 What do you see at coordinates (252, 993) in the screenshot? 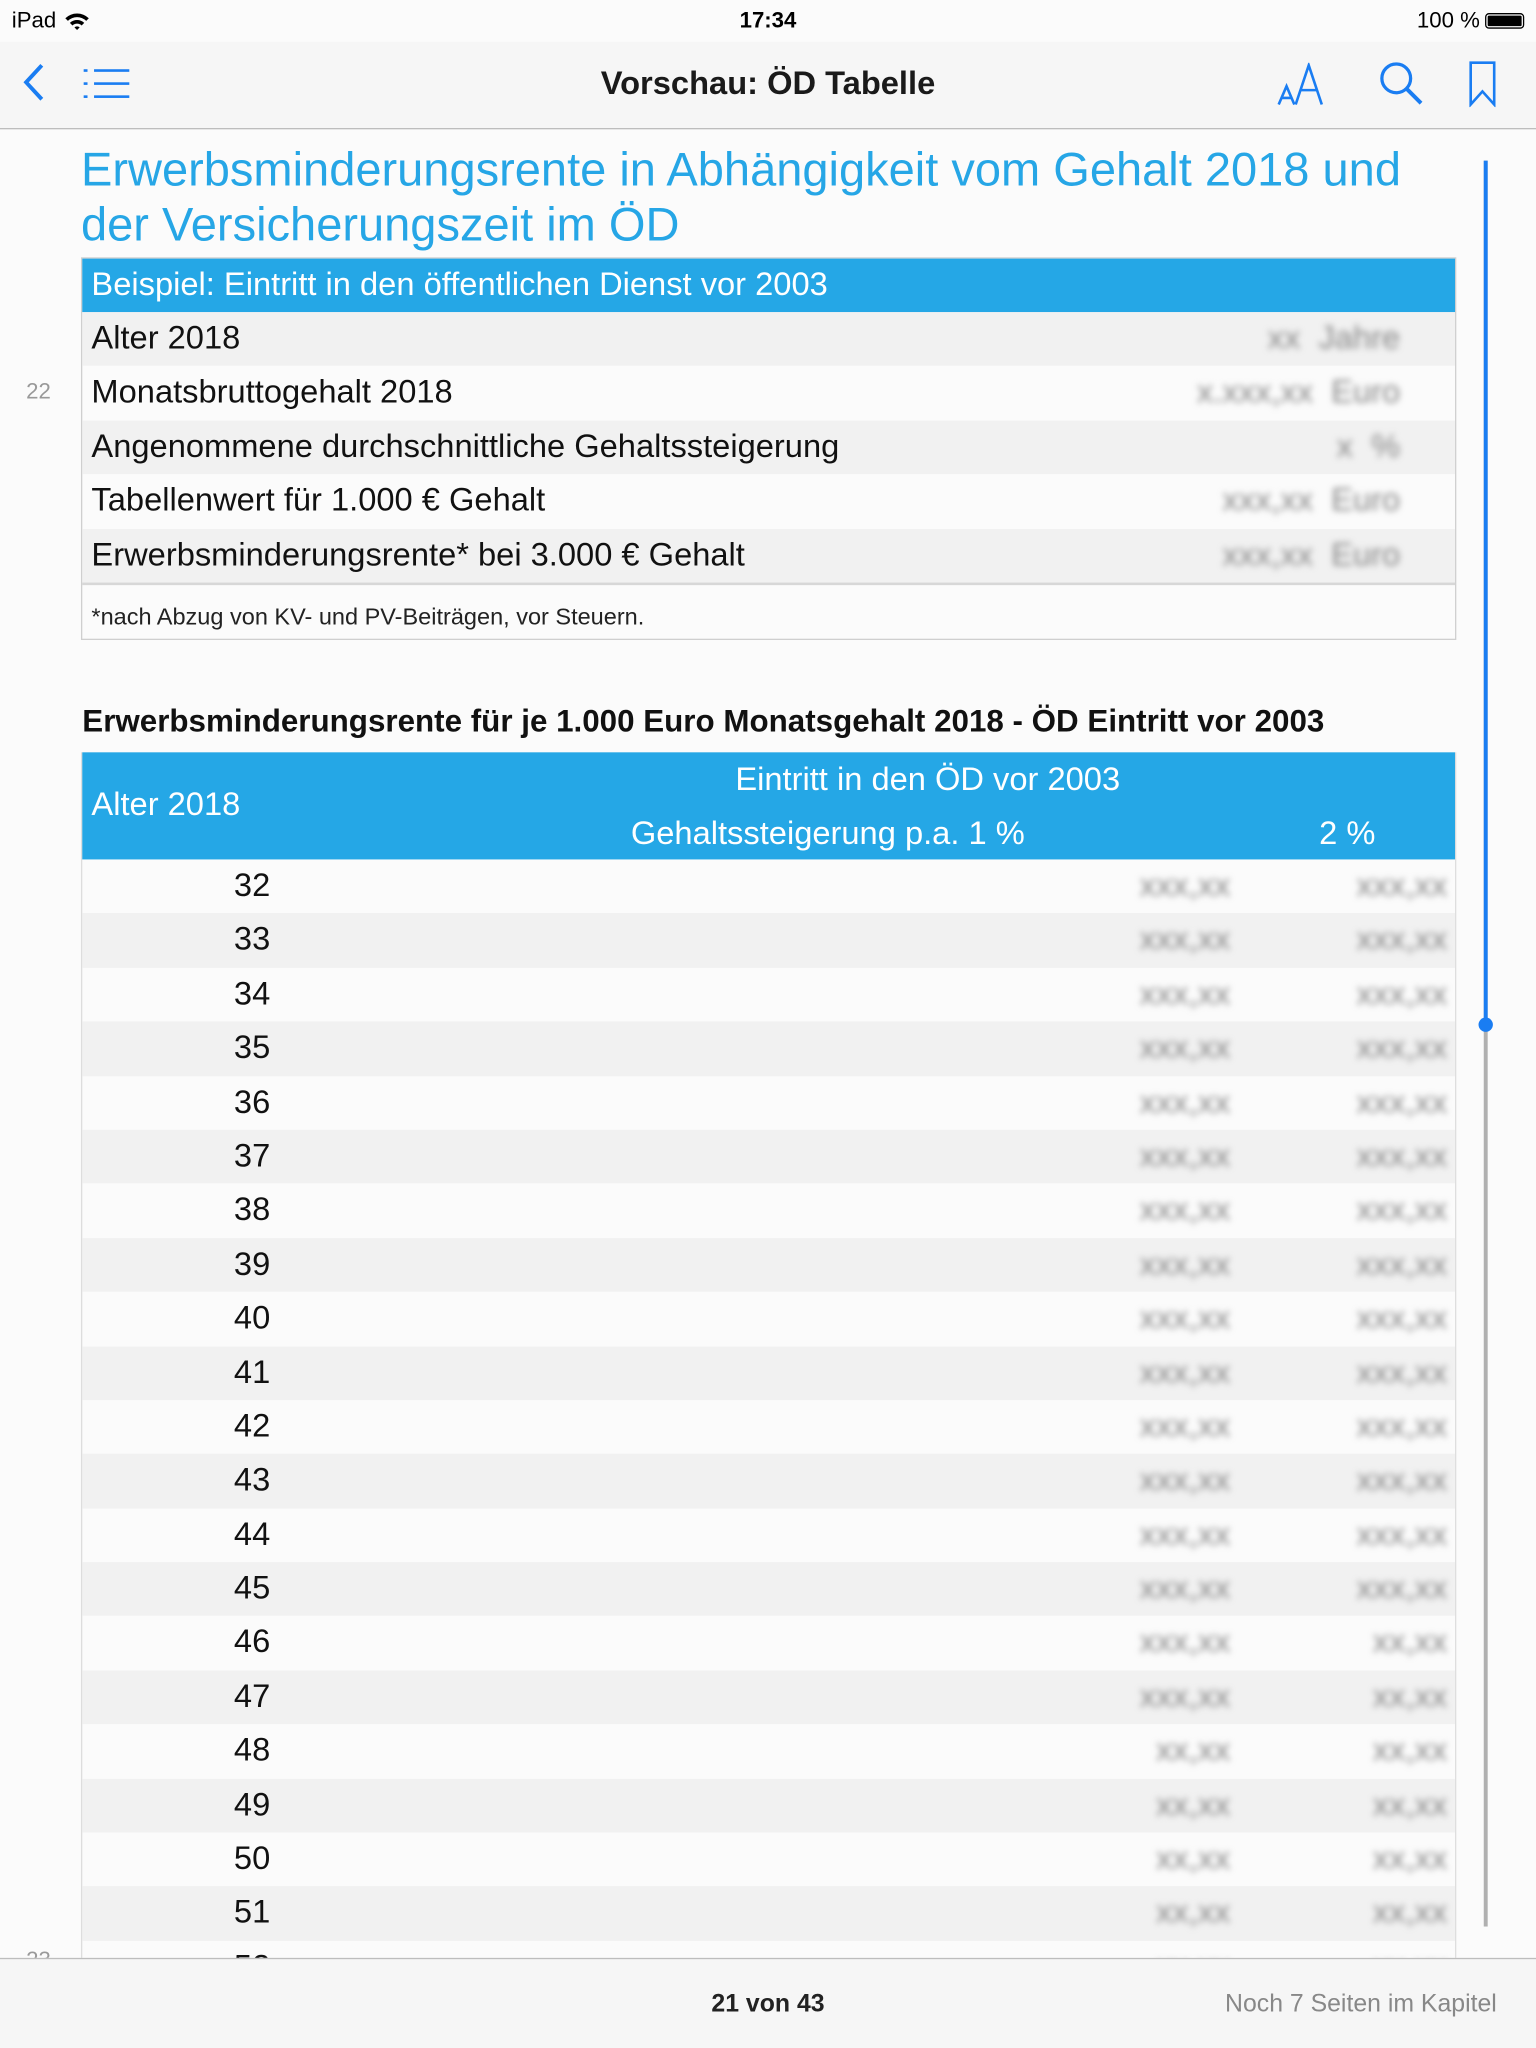
I see `age-cell: 34` at bounding box center [252, 993].